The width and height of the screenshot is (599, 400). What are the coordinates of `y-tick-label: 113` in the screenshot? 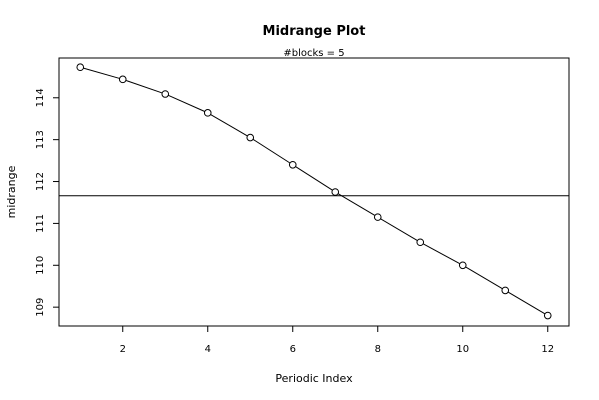 It's located at (40, 139).